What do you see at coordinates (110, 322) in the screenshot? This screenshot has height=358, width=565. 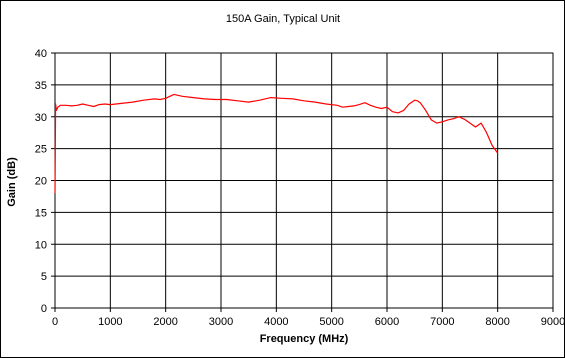 I see `x-tick-label: 1000` at bounding box center [110, 322].